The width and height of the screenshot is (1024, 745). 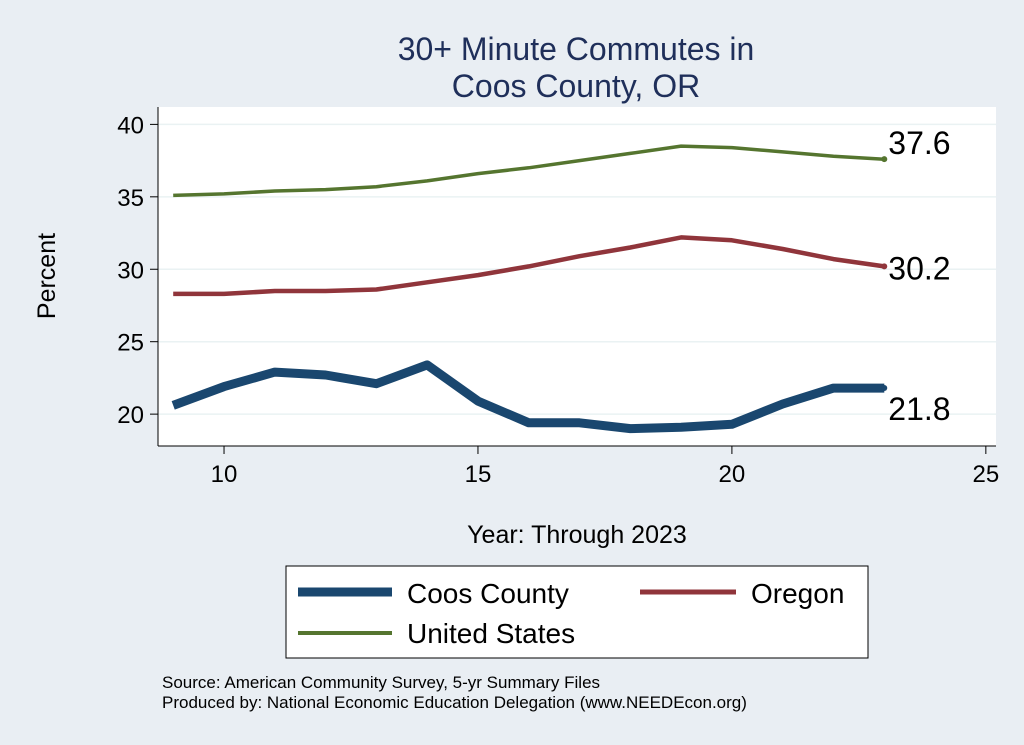 I want to click on y-axis-ticks: 20 25 30 35 40, so click(x=137, y=270).